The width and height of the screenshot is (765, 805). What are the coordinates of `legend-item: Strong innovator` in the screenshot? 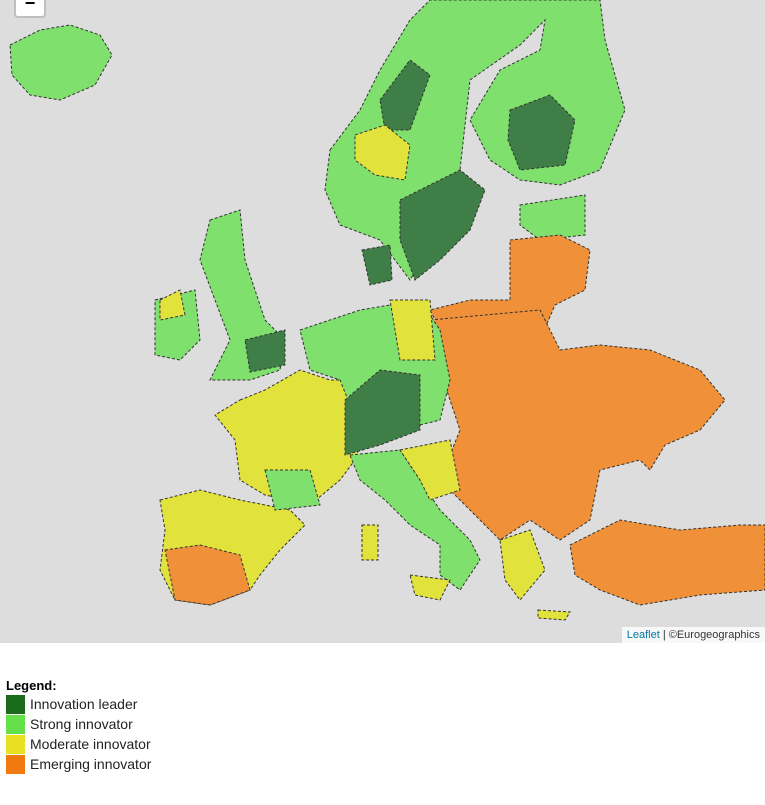 It's located at (78, 724).